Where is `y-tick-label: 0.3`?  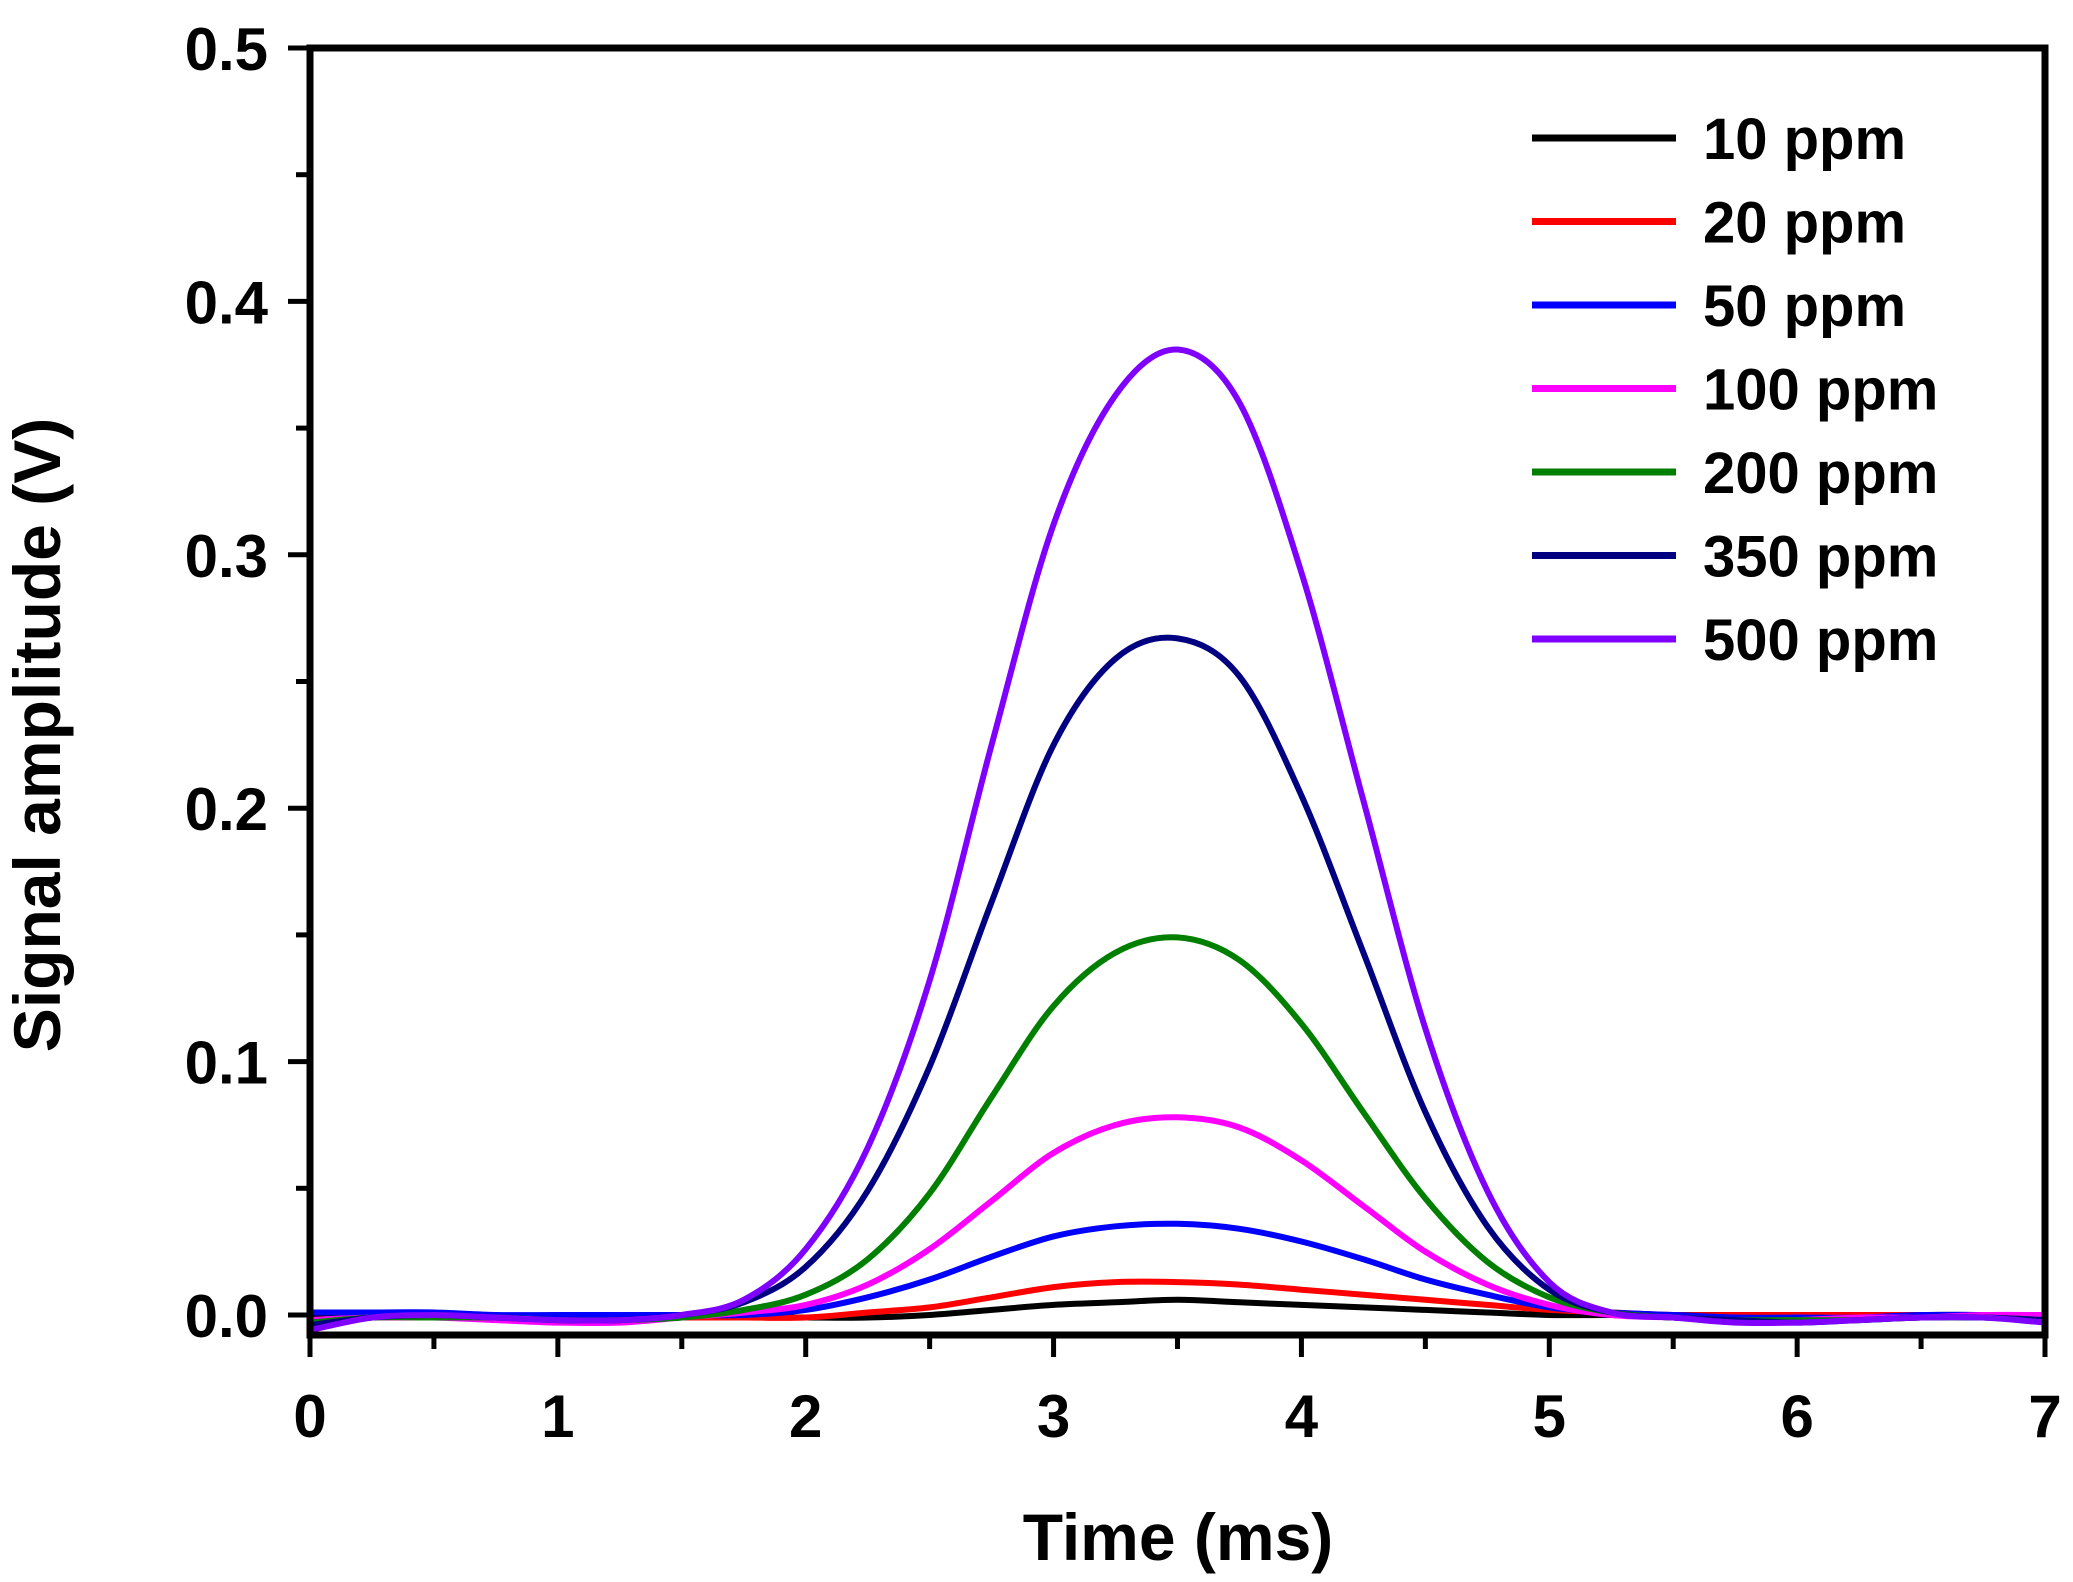 y-tick-label: 0.3 is located at coordinates (226, 556).